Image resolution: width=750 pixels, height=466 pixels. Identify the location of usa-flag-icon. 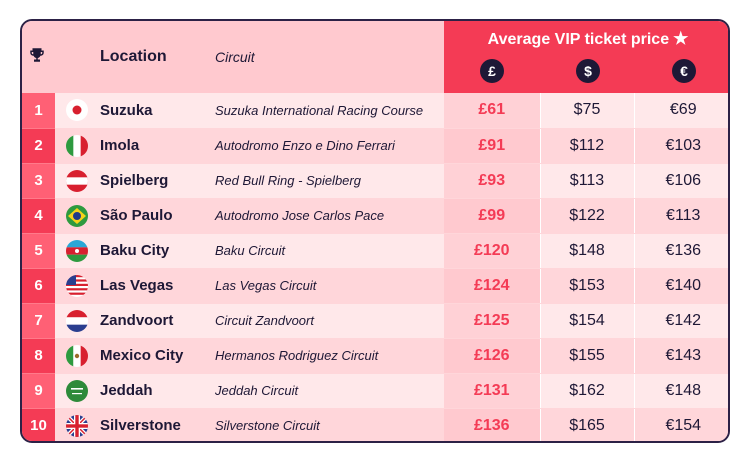
(76, 285).